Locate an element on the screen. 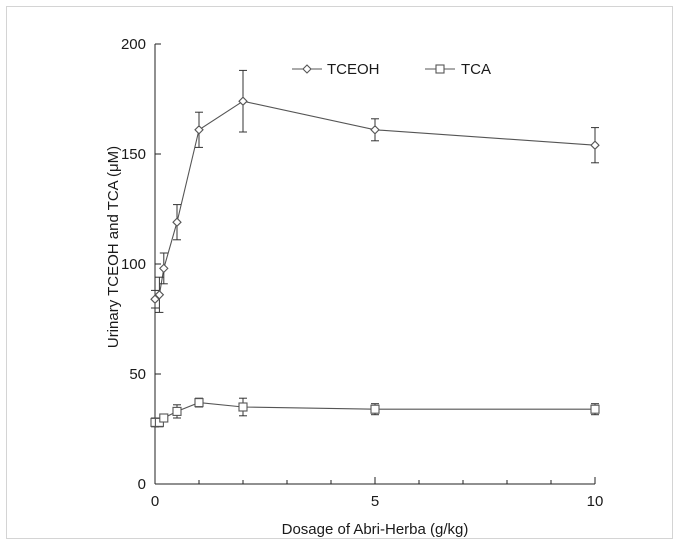 This screenshot has width=681, height=545. y-tick-label: 0 is located at coordinates (142, 484).